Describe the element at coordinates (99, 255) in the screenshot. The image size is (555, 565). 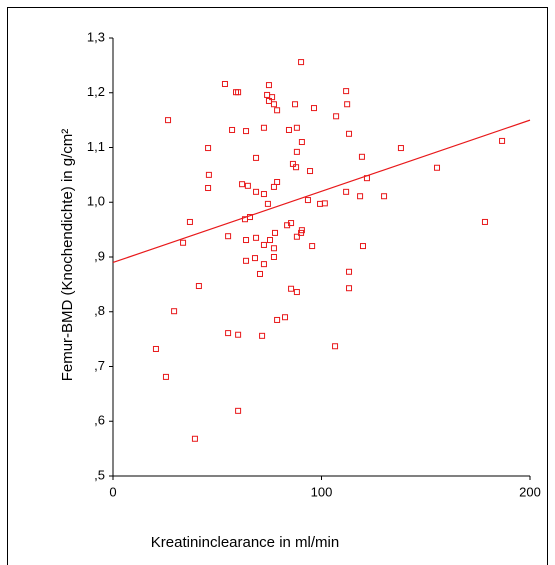
I see `y-tick-label: ,9` at that location.